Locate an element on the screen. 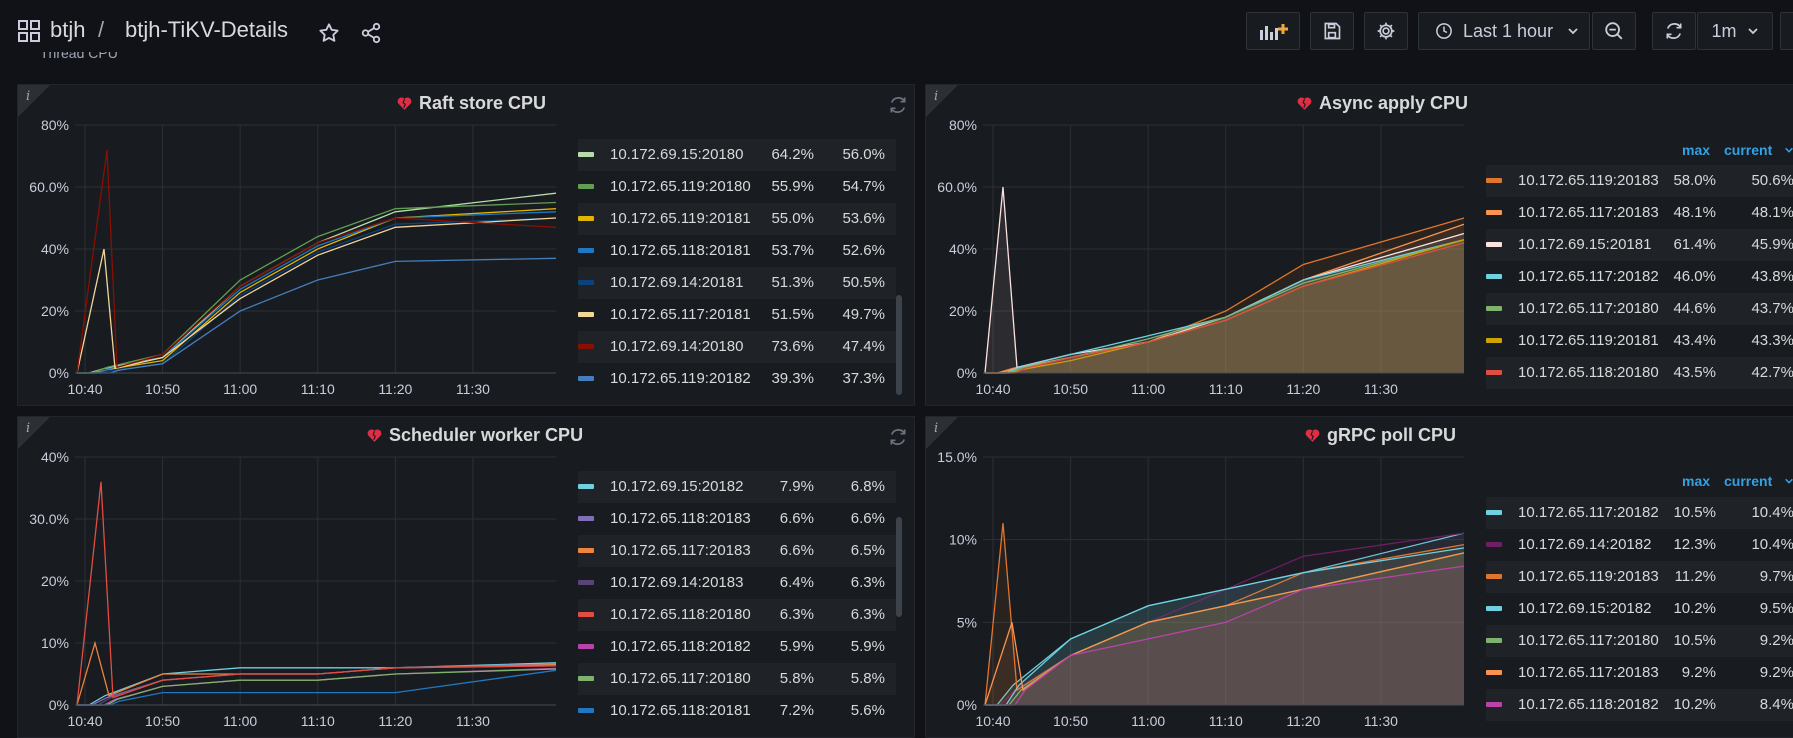 The width and height of the screenshot is (1793, 738). legend-item: 10.172.65.118:20181 53.7% 52.6% is located at coordinates (737, 251).